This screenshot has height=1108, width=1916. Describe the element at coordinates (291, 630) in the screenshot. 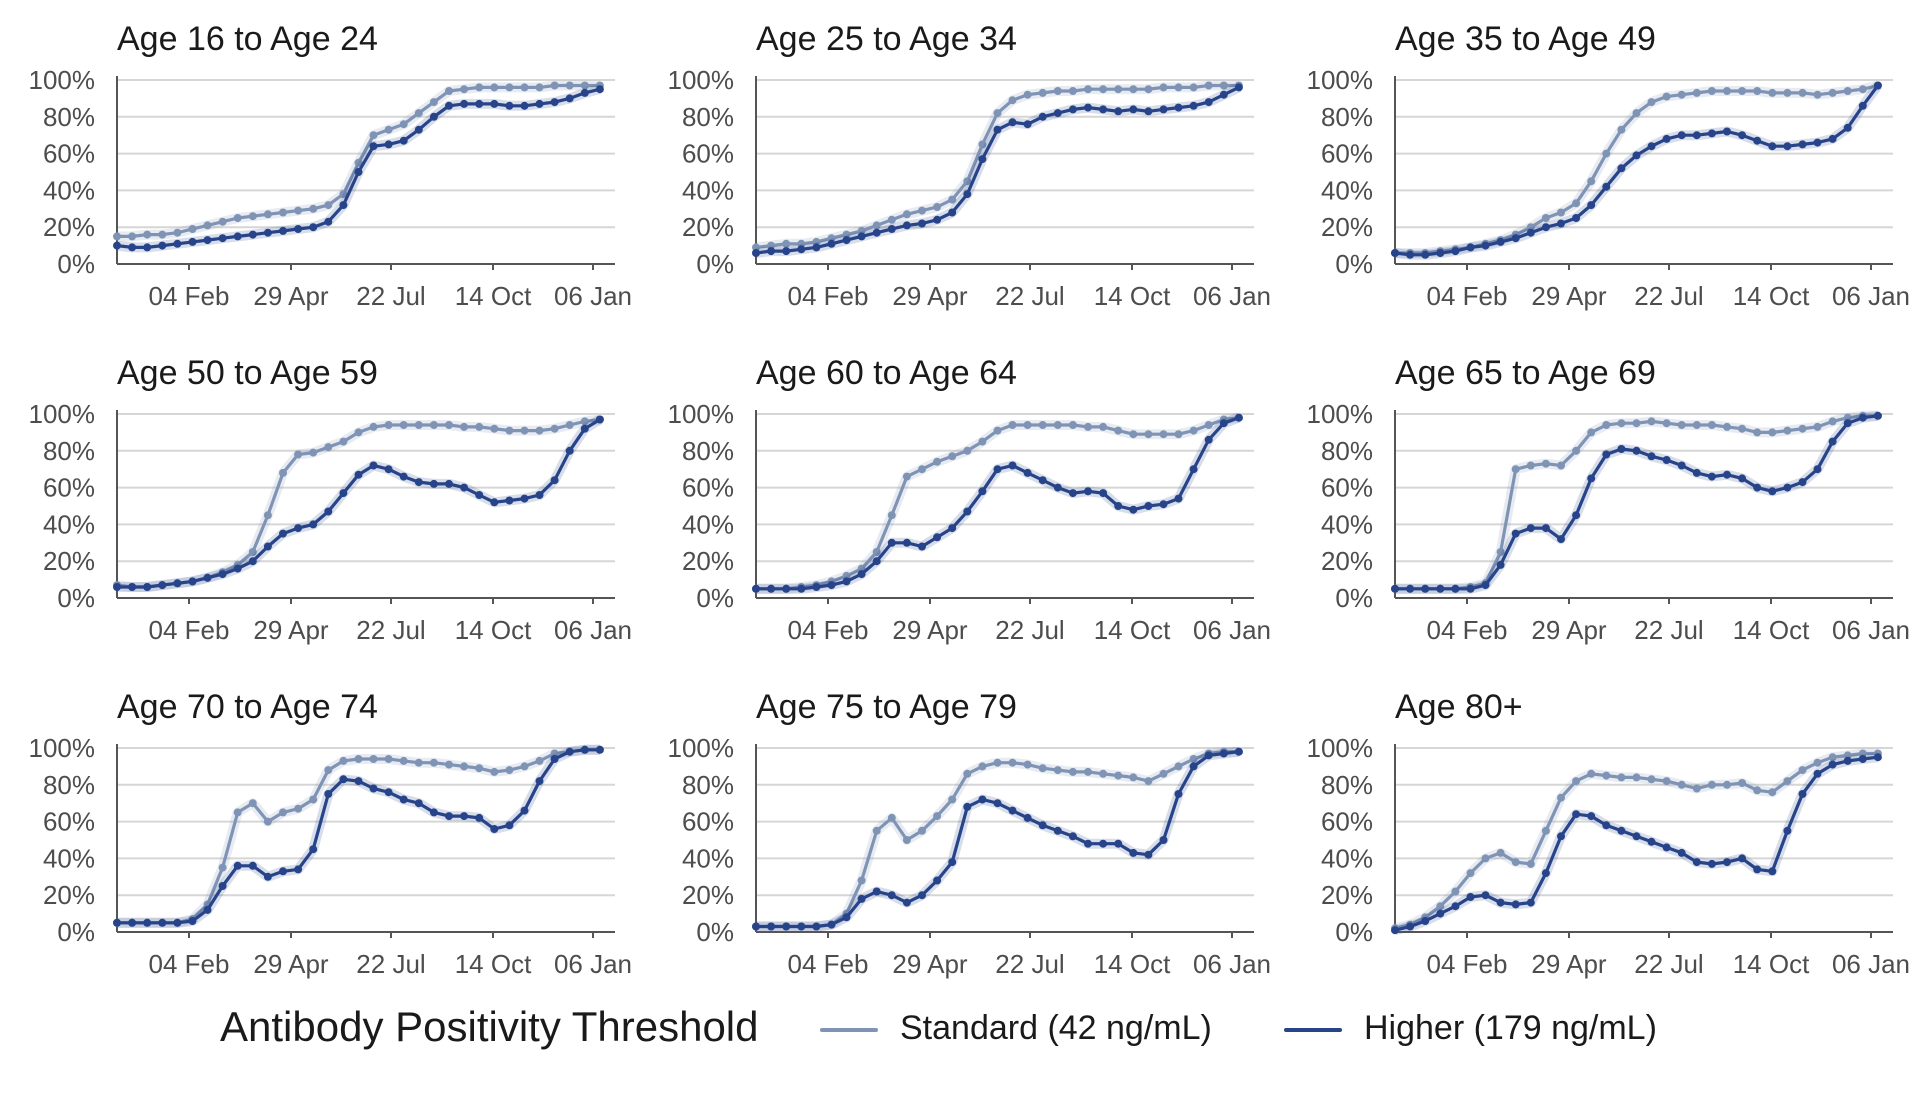

I see `x-tick-label: 29 Apr` at that location.